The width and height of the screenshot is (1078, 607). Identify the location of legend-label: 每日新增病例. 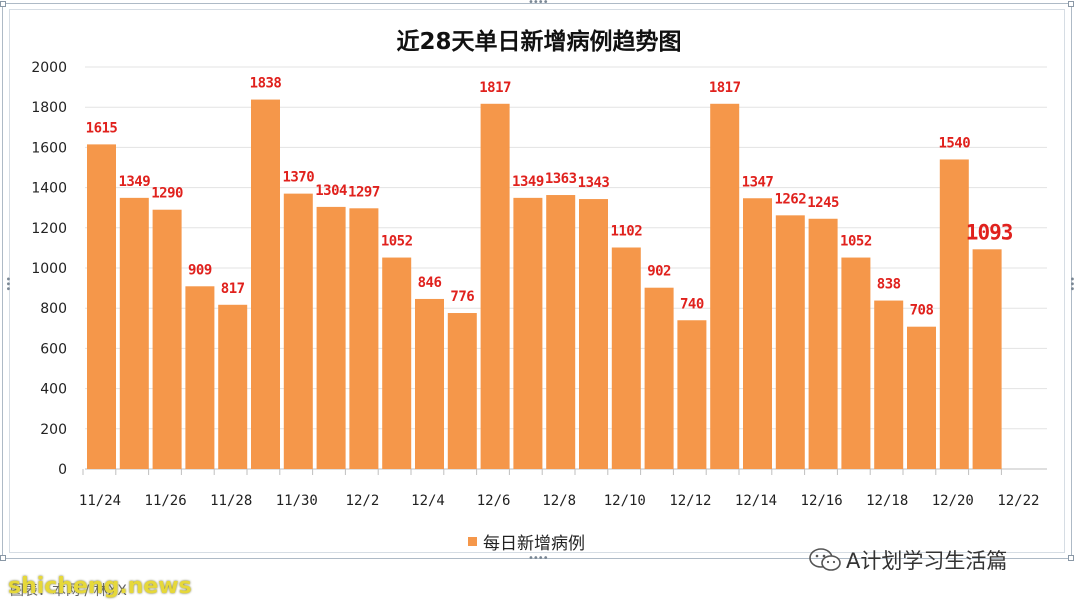
(534, 544).